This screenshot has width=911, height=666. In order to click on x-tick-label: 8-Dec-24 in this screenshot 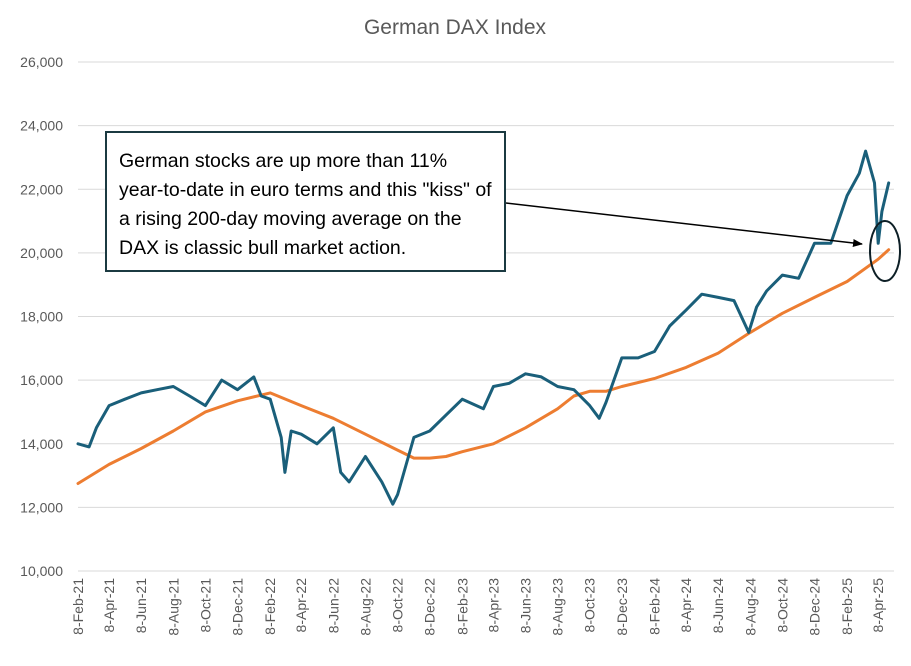, I will do `click(815, 607)`.